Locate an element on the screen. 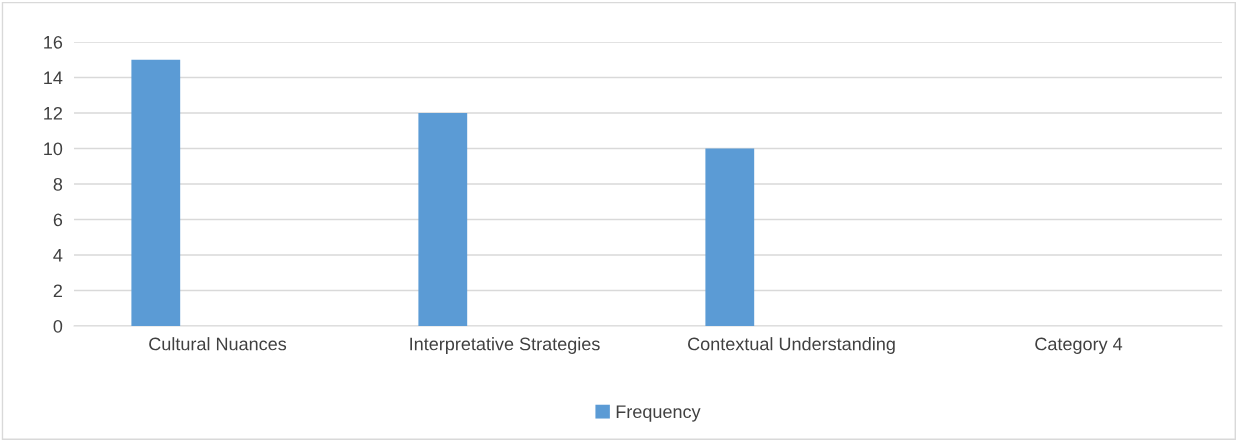  y-tick-label: 0 is located at coordinates (58, 326).